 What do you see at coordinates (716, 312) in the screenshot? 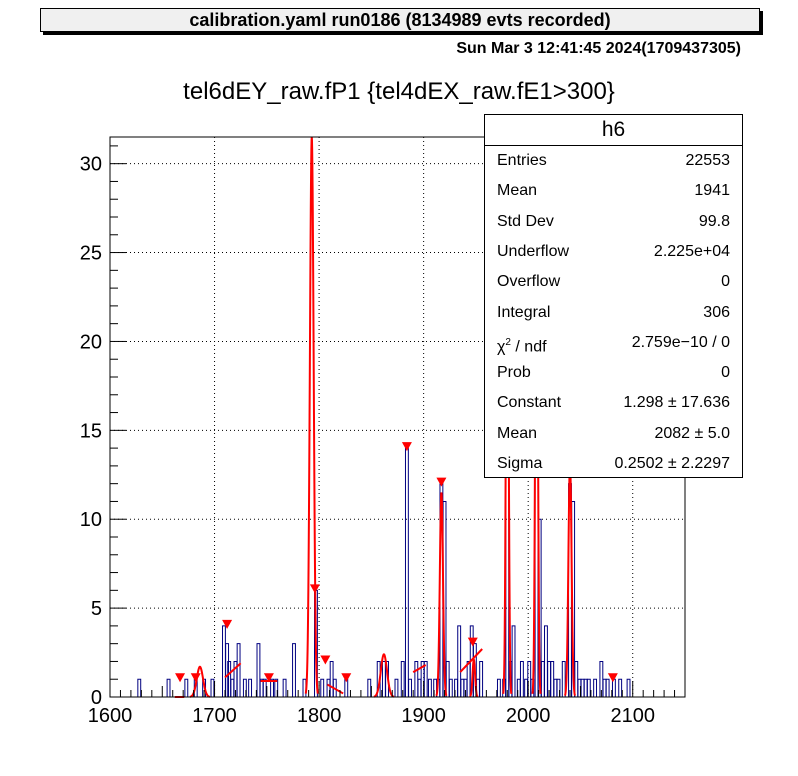
I see `stats-value: 306` at bounding box center [716, 312].